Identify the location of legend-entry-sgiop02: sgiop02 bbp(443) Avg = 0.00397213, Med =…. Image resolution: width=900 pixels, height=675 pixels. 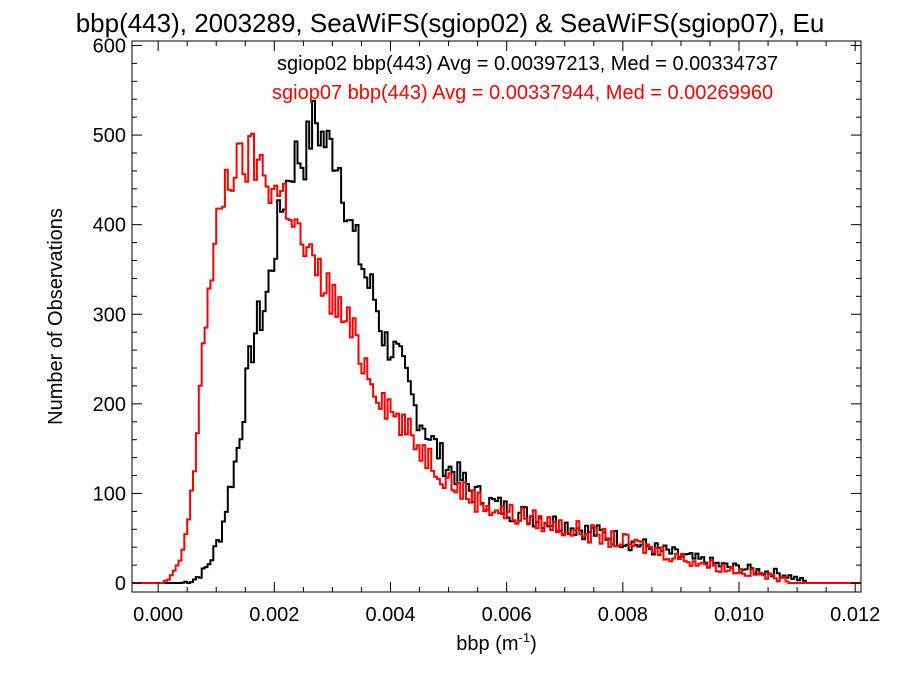
(527, 64).